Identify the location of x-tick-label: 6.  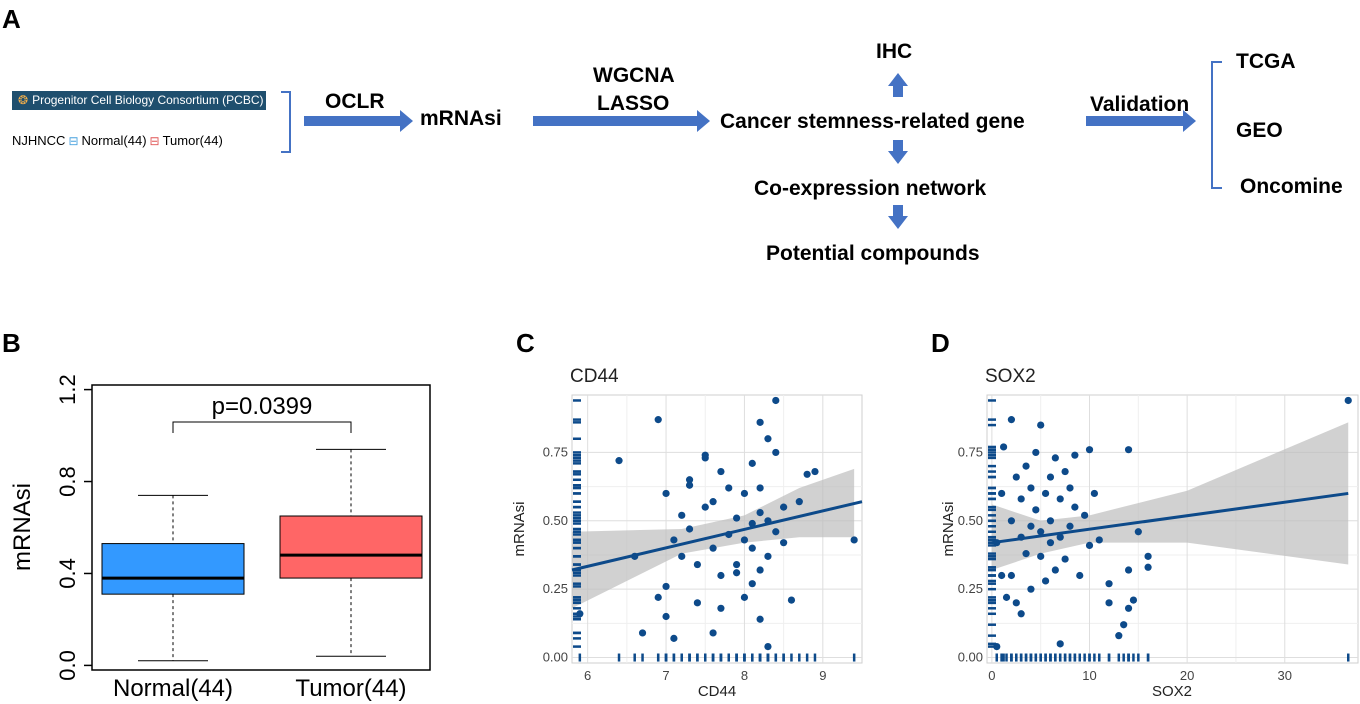
(587, 675).